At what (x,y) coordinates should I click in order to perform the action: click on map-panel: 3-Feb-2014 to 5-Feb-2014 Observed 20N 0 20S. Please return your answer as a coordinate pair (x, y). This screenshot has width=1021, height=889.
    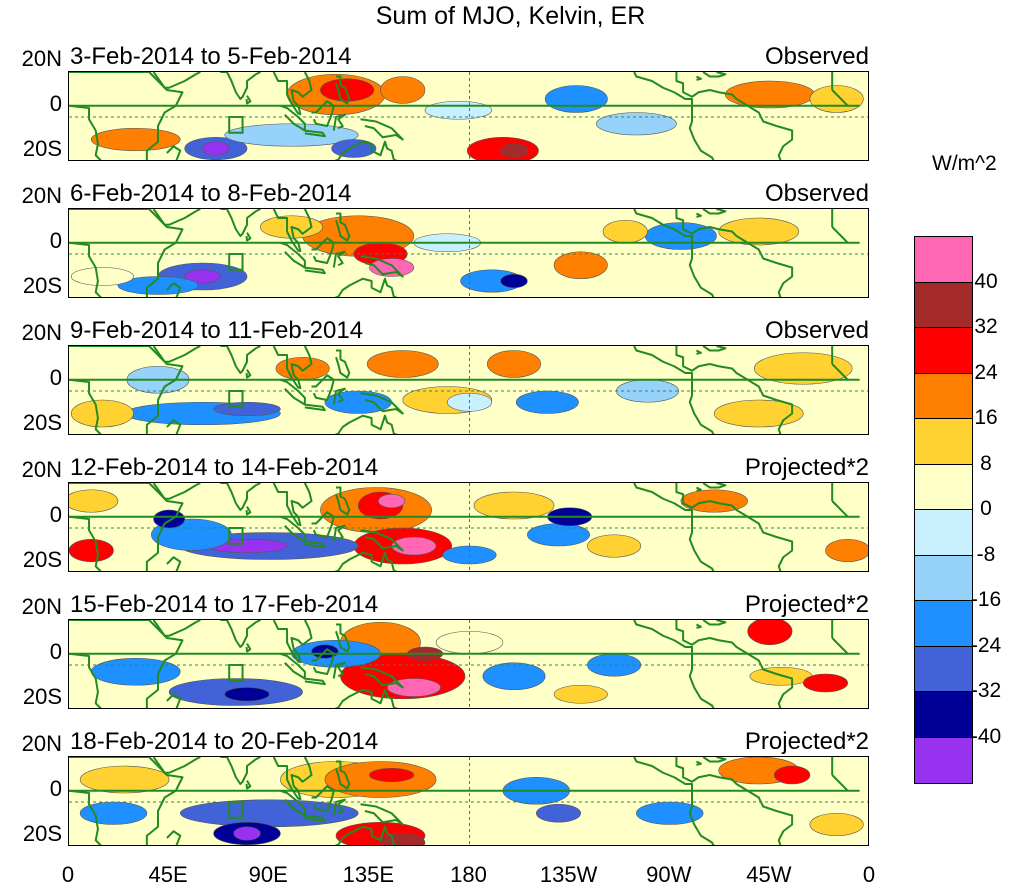
    Looking at the image, I should click on (445, 102).